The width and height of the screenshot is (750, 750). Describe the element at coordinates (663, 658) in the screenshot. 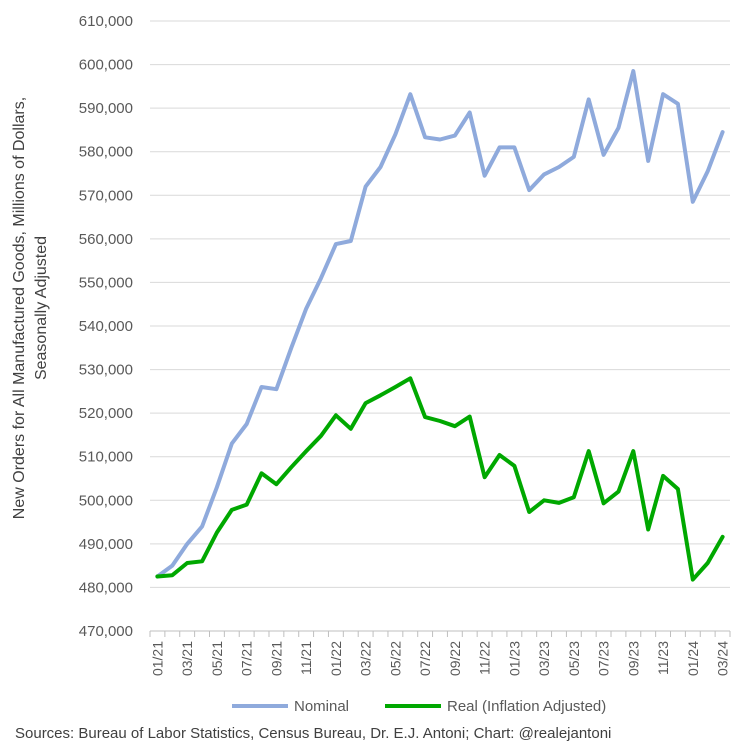

I see `x-tick-label: 11/23` at that location.